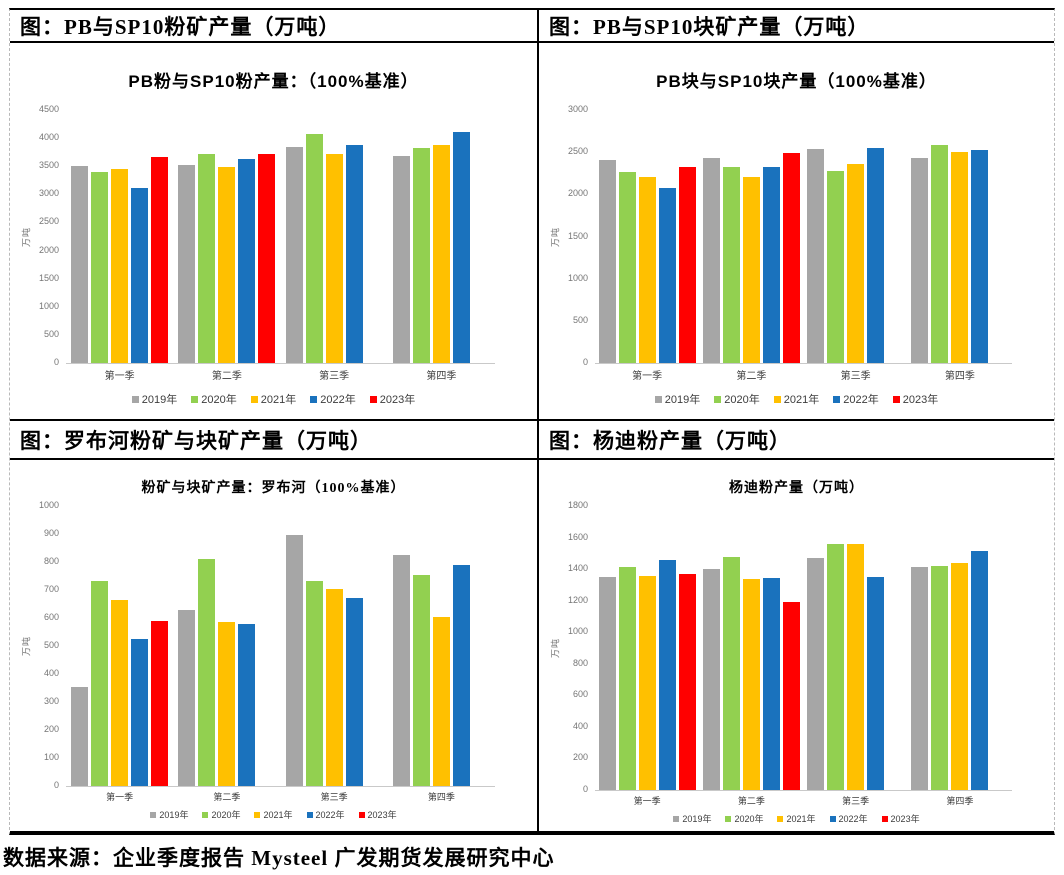  Describe the element at coordinates (159, 400) in the screenshot. I see `legend-label: 2019年` at that location.